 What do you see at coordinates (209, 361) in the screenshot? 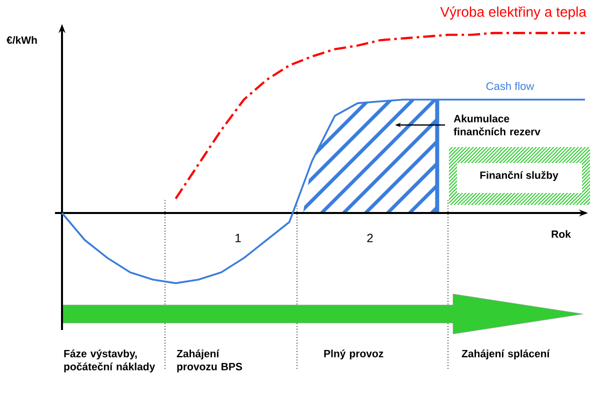
I see `text: Zahájení provozu BPS` at bounding box center [209, 361].